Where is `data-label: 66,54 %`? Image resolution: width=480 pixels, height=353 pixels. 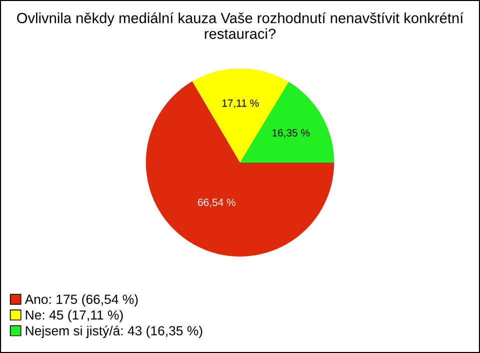 data-label: 66,54 % is located at coordinates (217, 203).